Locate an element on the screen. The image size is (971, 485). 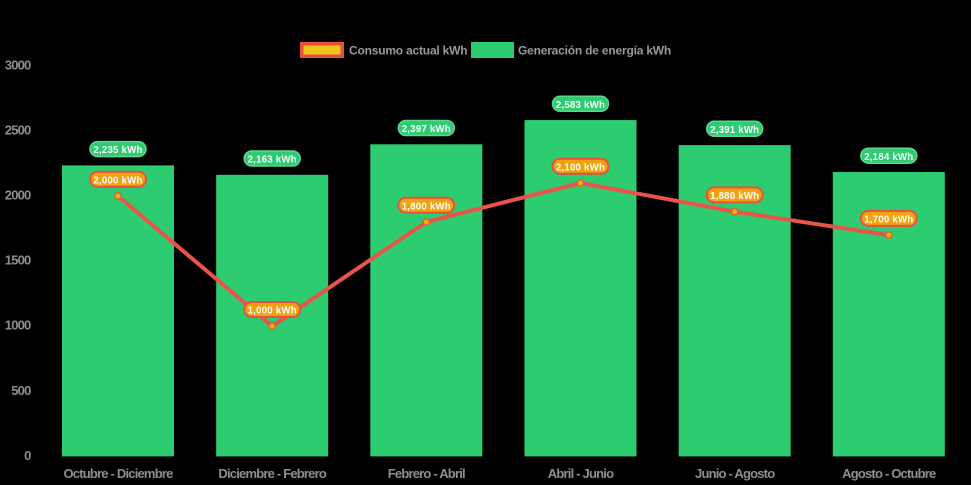
svg-text: Junio - Agosto is located at coordinates (735, 473).